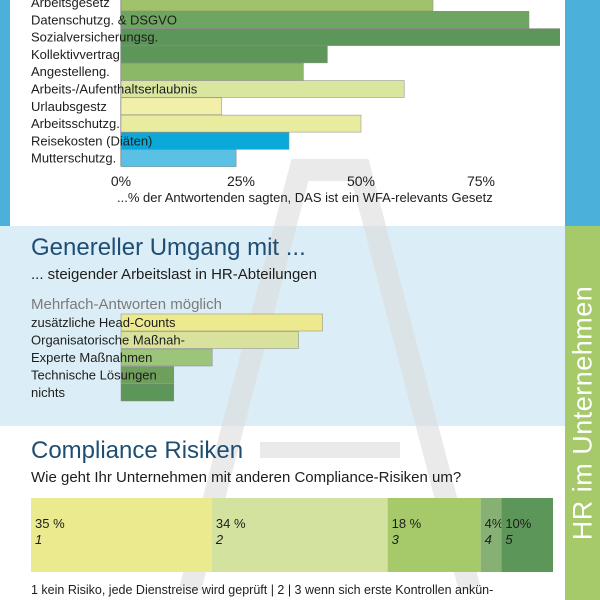 This screenshot has height=600, width=600. I want to click on side-label: HR im Unternehmen, so click(582, 413).